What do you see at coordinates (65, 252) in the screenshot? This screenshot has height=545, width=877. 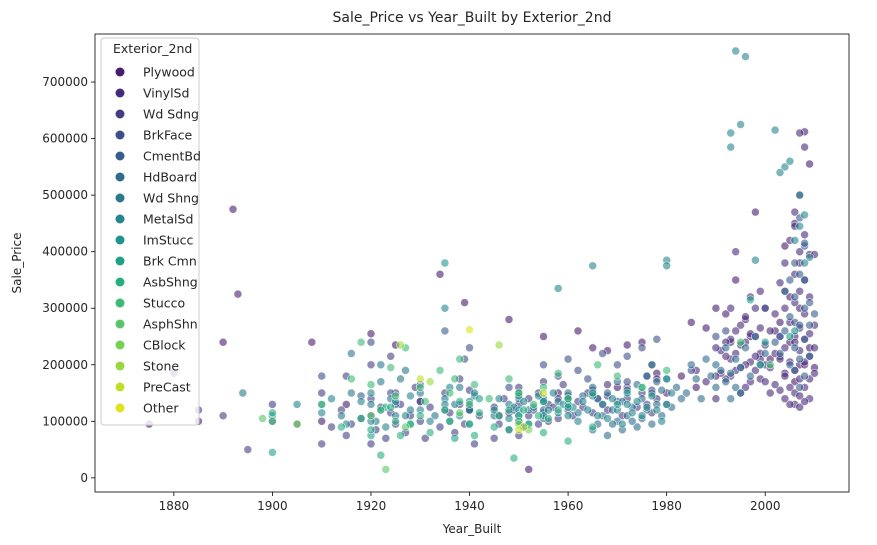 I see `y-tick-label: 400000` at bounding box center [65, 252].